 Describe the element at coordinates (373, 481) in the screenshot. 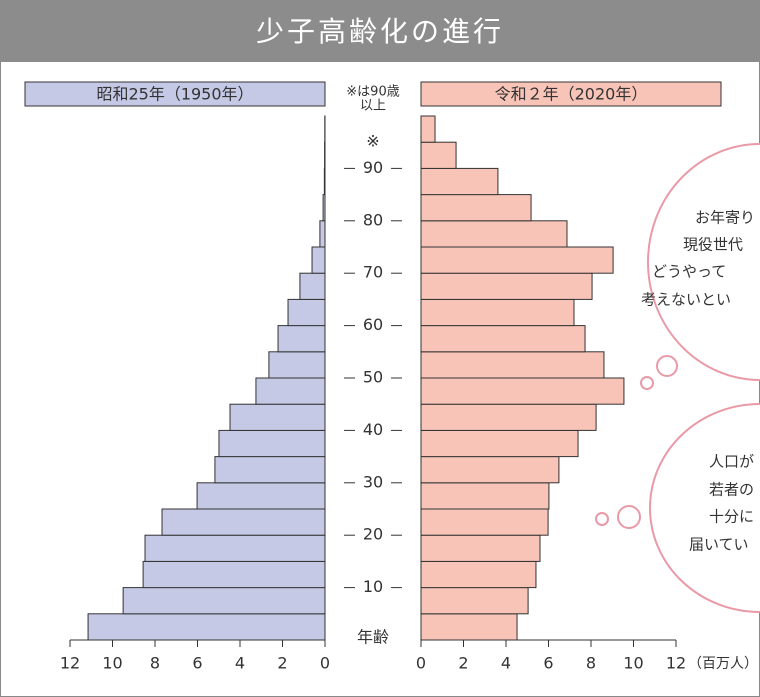

I see `y-tick-label: 30` at that location.